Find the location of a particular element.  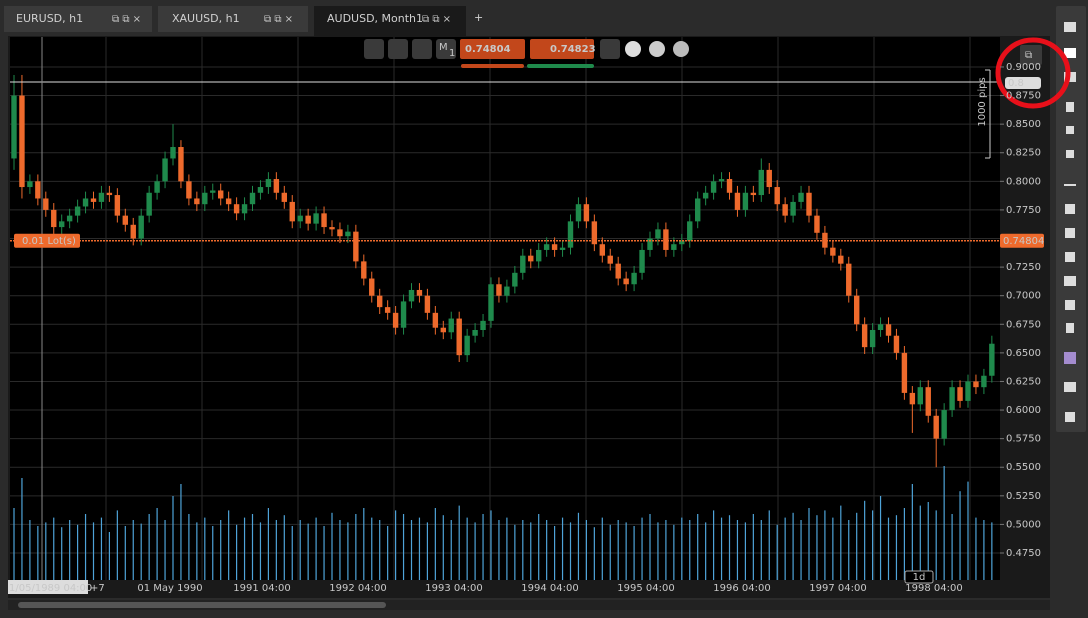

new-tab: + is located at coordinates (478, 17).